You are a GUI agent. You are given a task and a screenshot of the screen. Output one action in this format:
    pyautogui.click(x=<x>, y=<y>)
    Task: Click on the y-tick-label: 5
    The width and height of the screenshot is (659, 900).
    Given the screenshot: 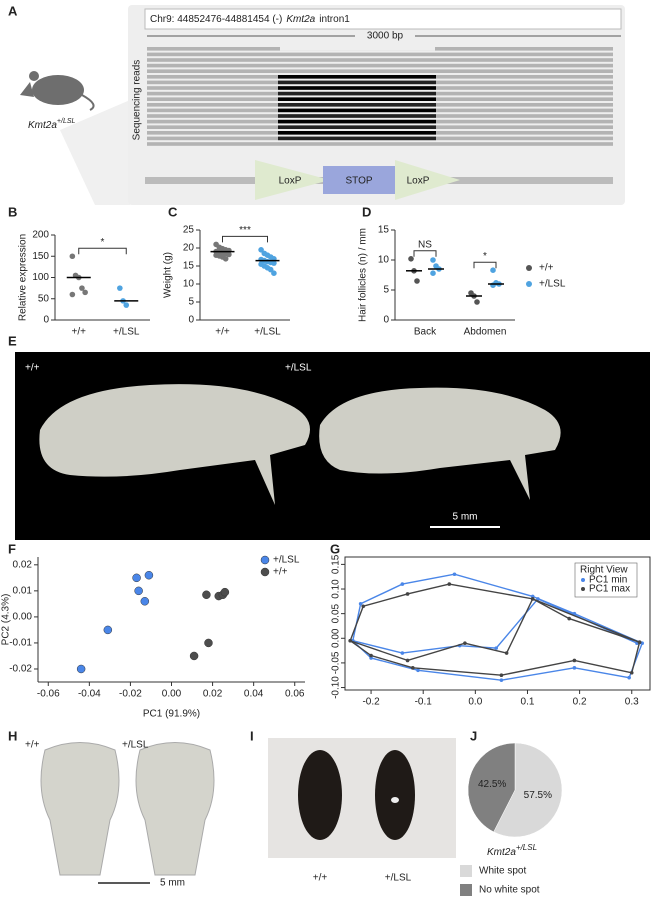 What is the action you would take?
    pyautogui.click(x=191, y=302)
    